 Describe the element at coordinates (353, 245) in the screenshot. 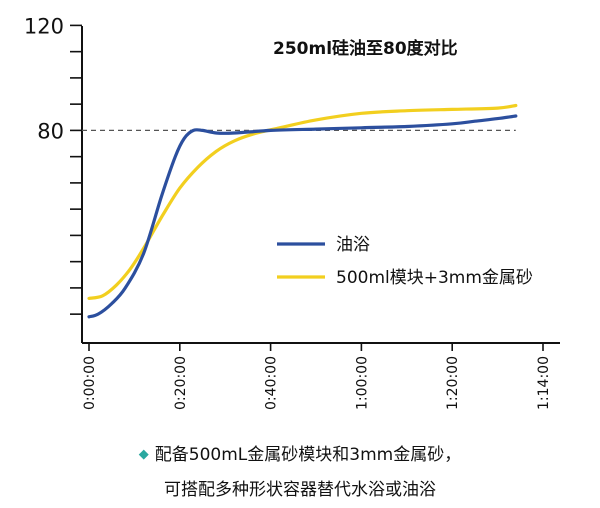

I see `legend-label: 油浴` at that location.